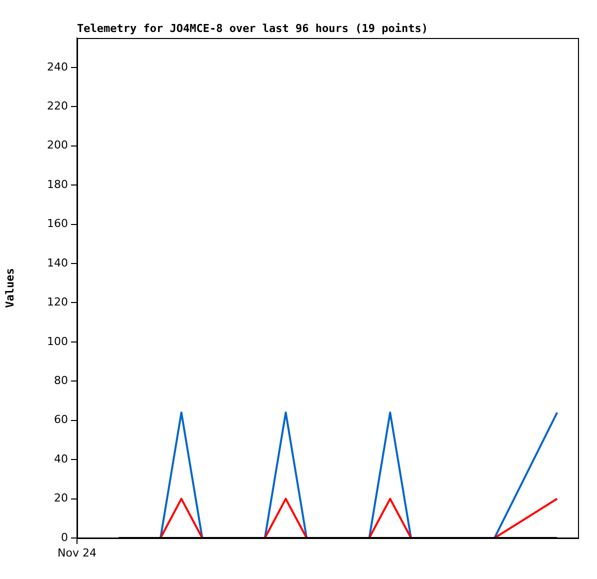 The width and height of the screenshot is (597, 579). Describe the element at coordinates (57, 302) in the screenshot. I see `y-tick-label: 120` at that location.